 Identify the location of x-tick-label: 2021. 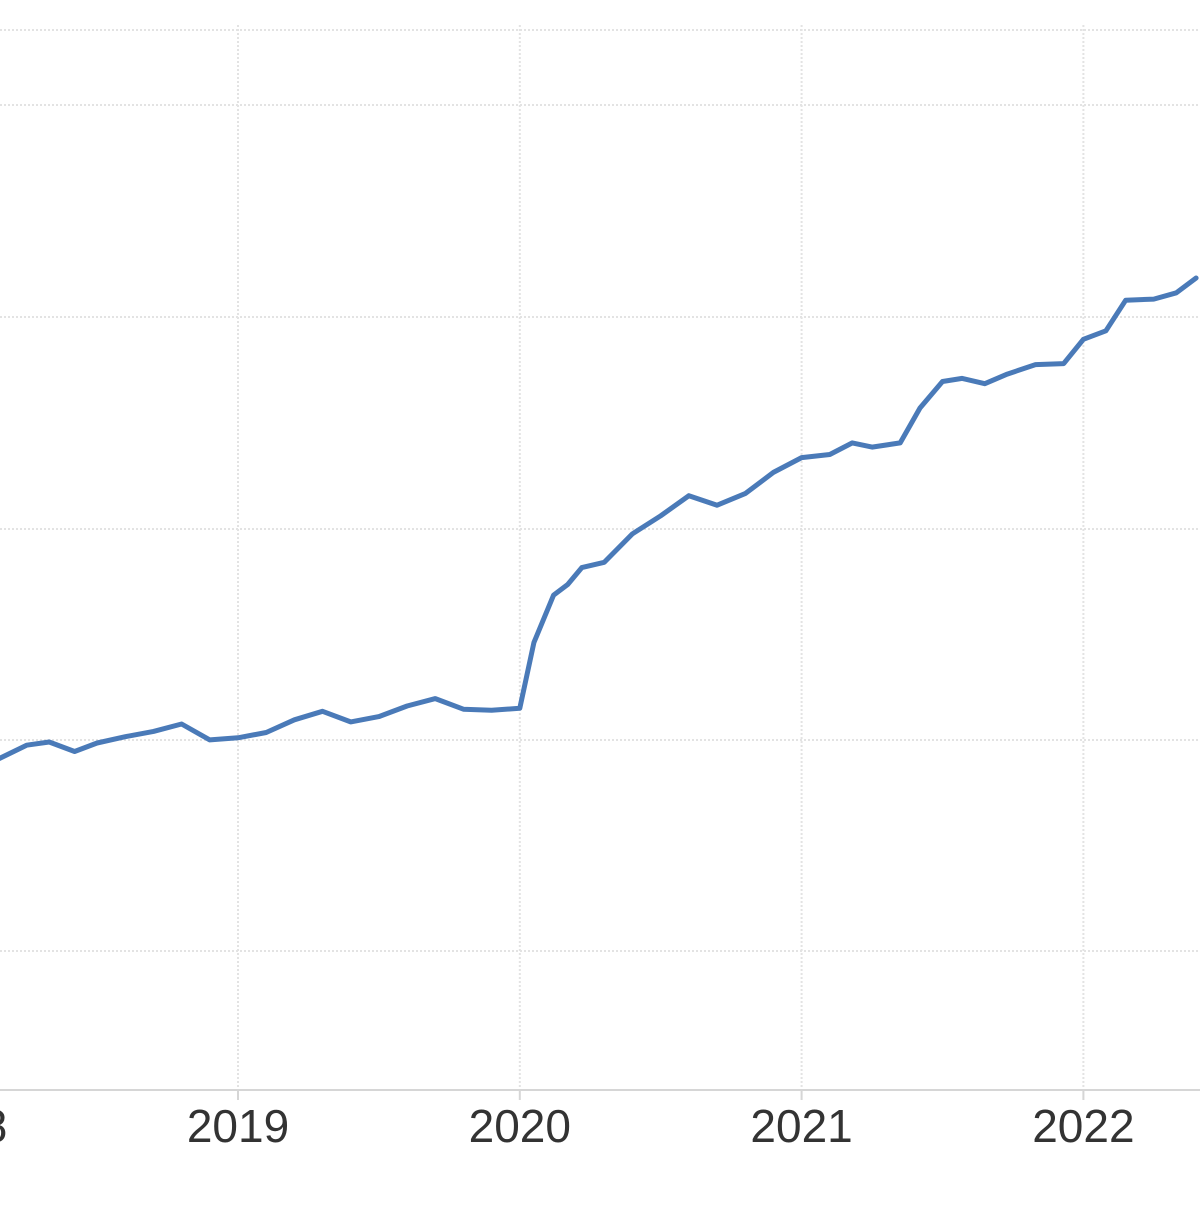
(801, 1126).